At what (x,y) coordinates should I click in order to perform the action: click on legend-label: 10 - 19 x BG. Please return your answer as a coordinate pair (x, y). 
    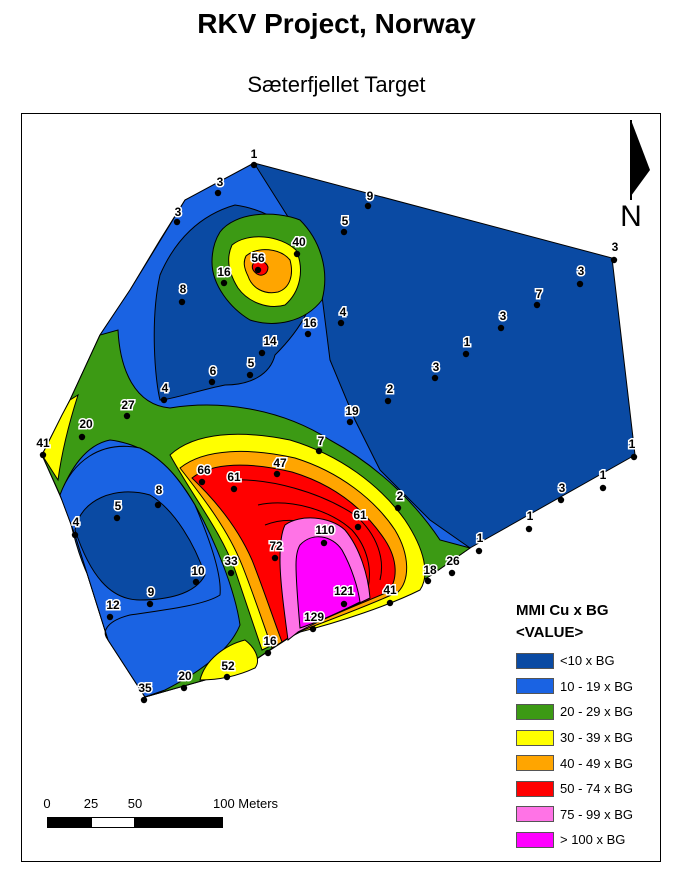
    Looking at the image, I should click on (596, 686).